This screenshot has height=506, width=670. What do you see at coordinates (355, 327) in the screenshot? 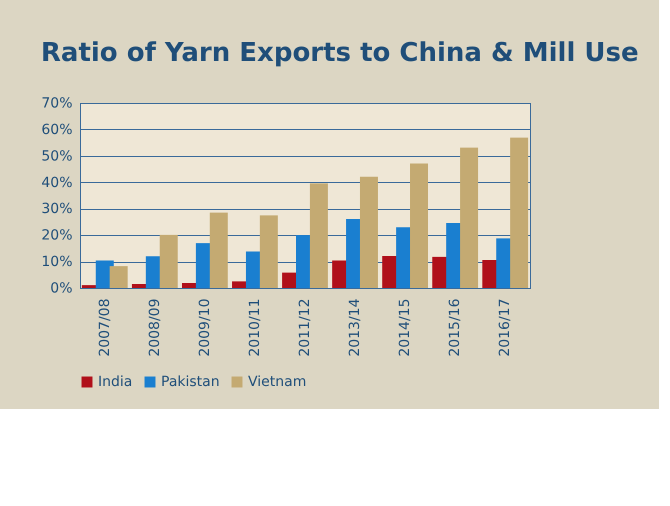
I see `x-tick-label: 2013/14` at bounding box center [355, 327].